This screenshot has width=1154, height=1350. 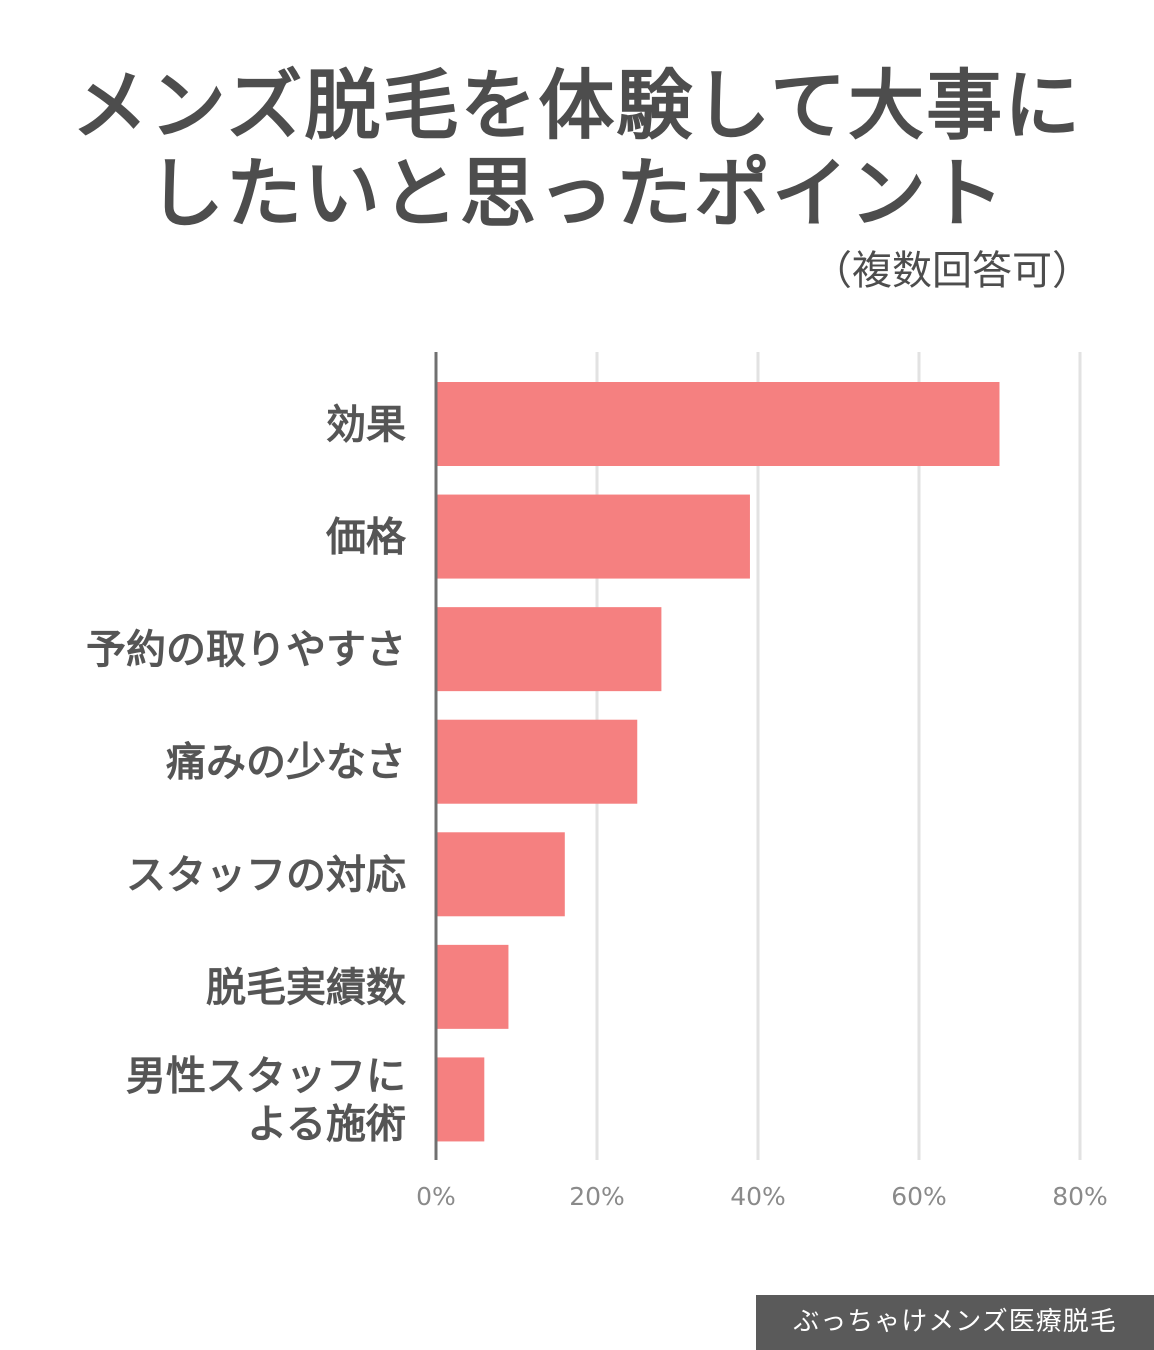 What do you see at coordinates (1080, 1196) in the screenshot?
I see `x-tick-label: 80%` at bounding box center [1080, 1196].